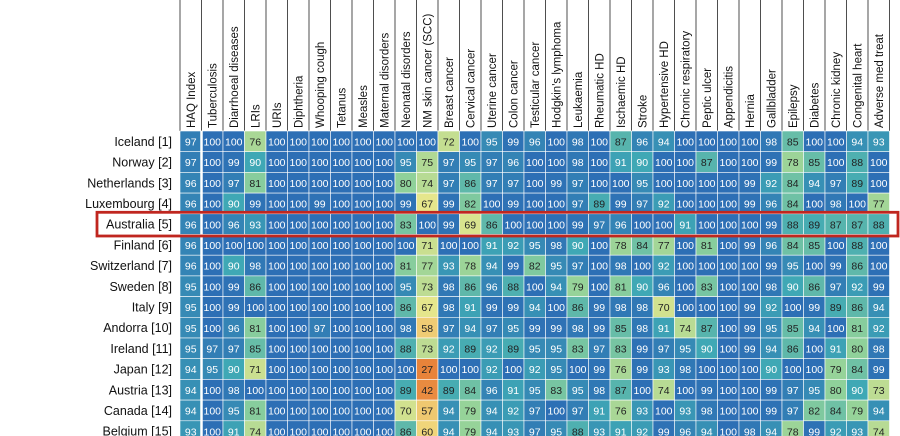 This screenshot has height=436, width=900. I want to click on column-header: Chronic respiratory, so click(686, 79).